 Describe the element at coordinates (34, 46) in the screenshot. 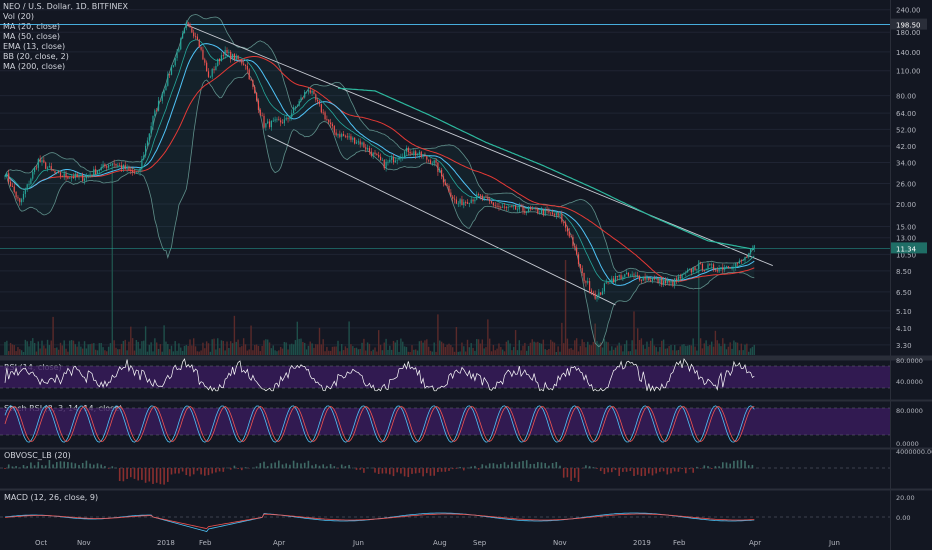

I see `indicator-ema13: EMA (13, close)` at that location.